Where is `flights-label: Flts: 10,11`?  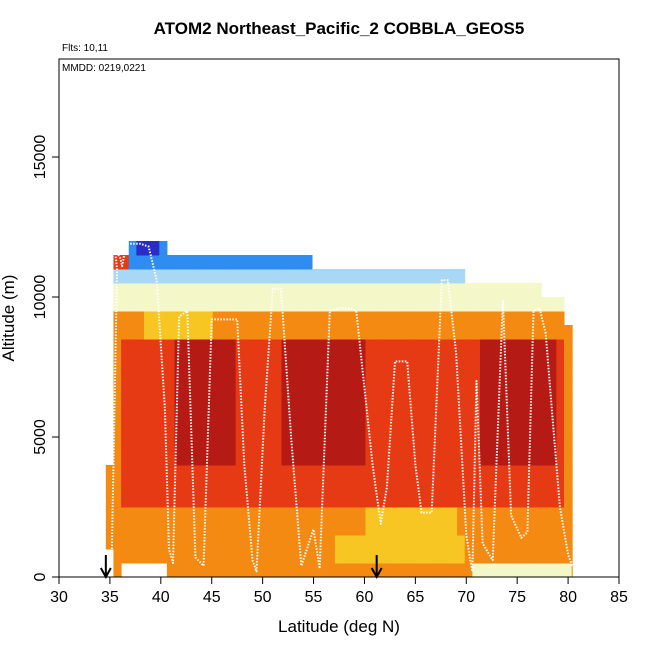 flights-label: Flts: 10,11 is located at coordinates (85, 48).